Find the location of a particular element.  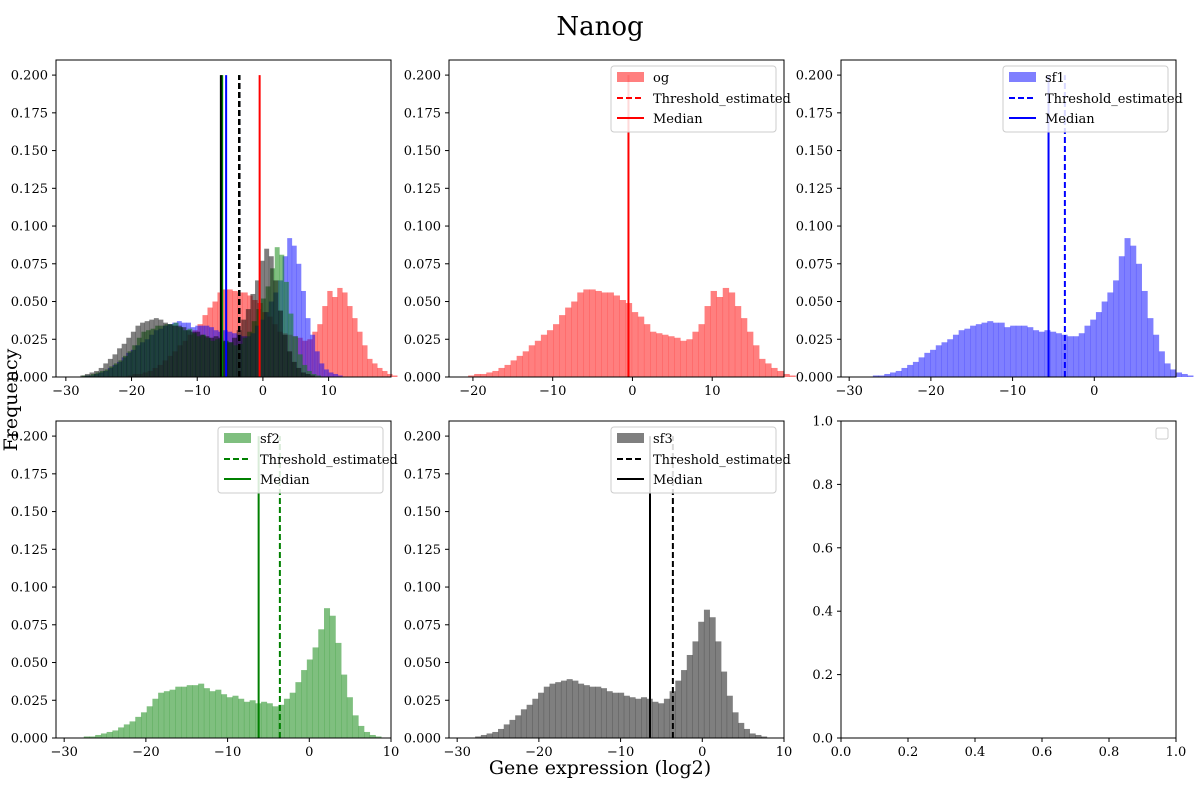

y-tick-label: 0.125 is located at coordinates (422, 550).